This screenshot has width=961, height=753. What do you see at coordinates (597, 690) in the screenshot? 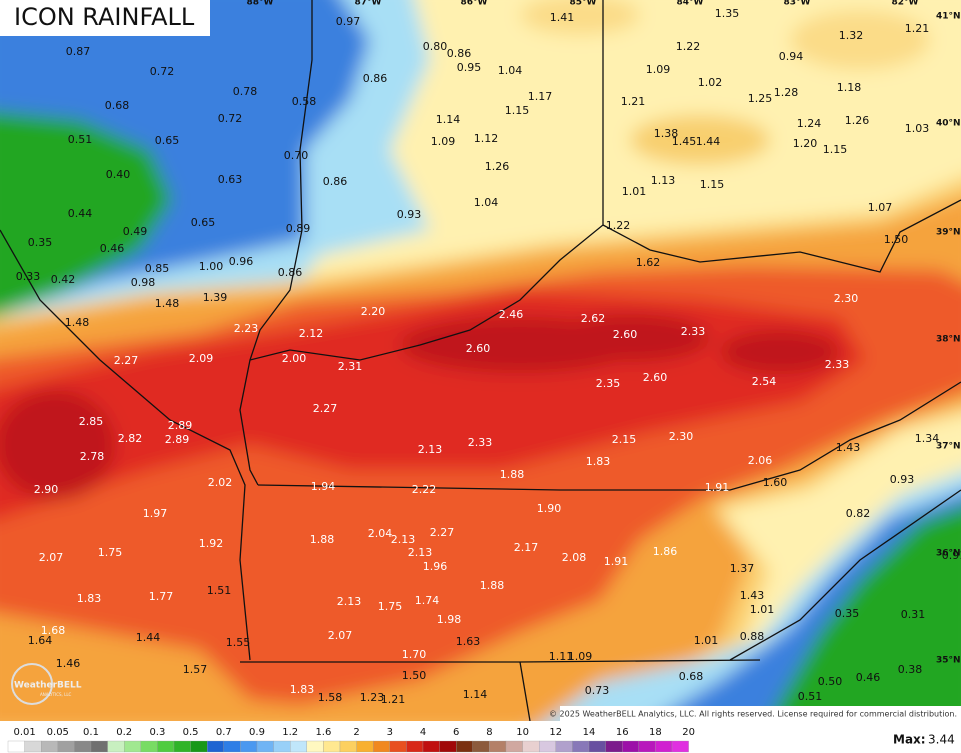
I see `rainfall-label: 0.73` at bounding box center [597, 690].